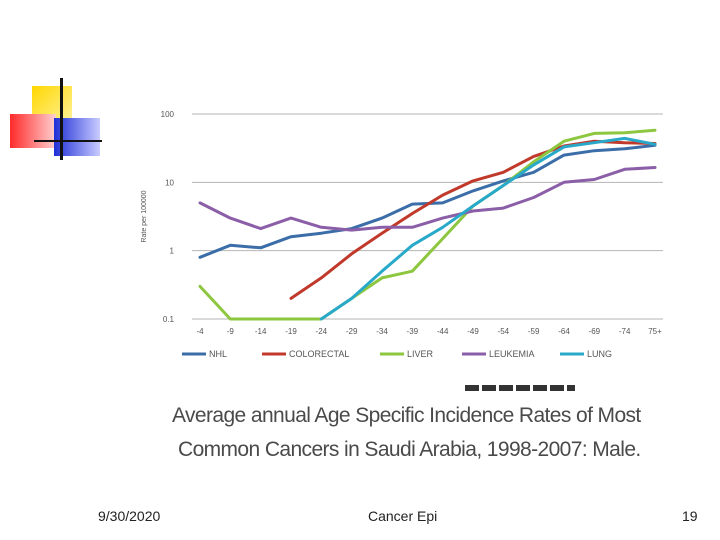 The width and height of the screenshot is (720, 540). I want to click on x-tick-label: -24, so click(322, 331).